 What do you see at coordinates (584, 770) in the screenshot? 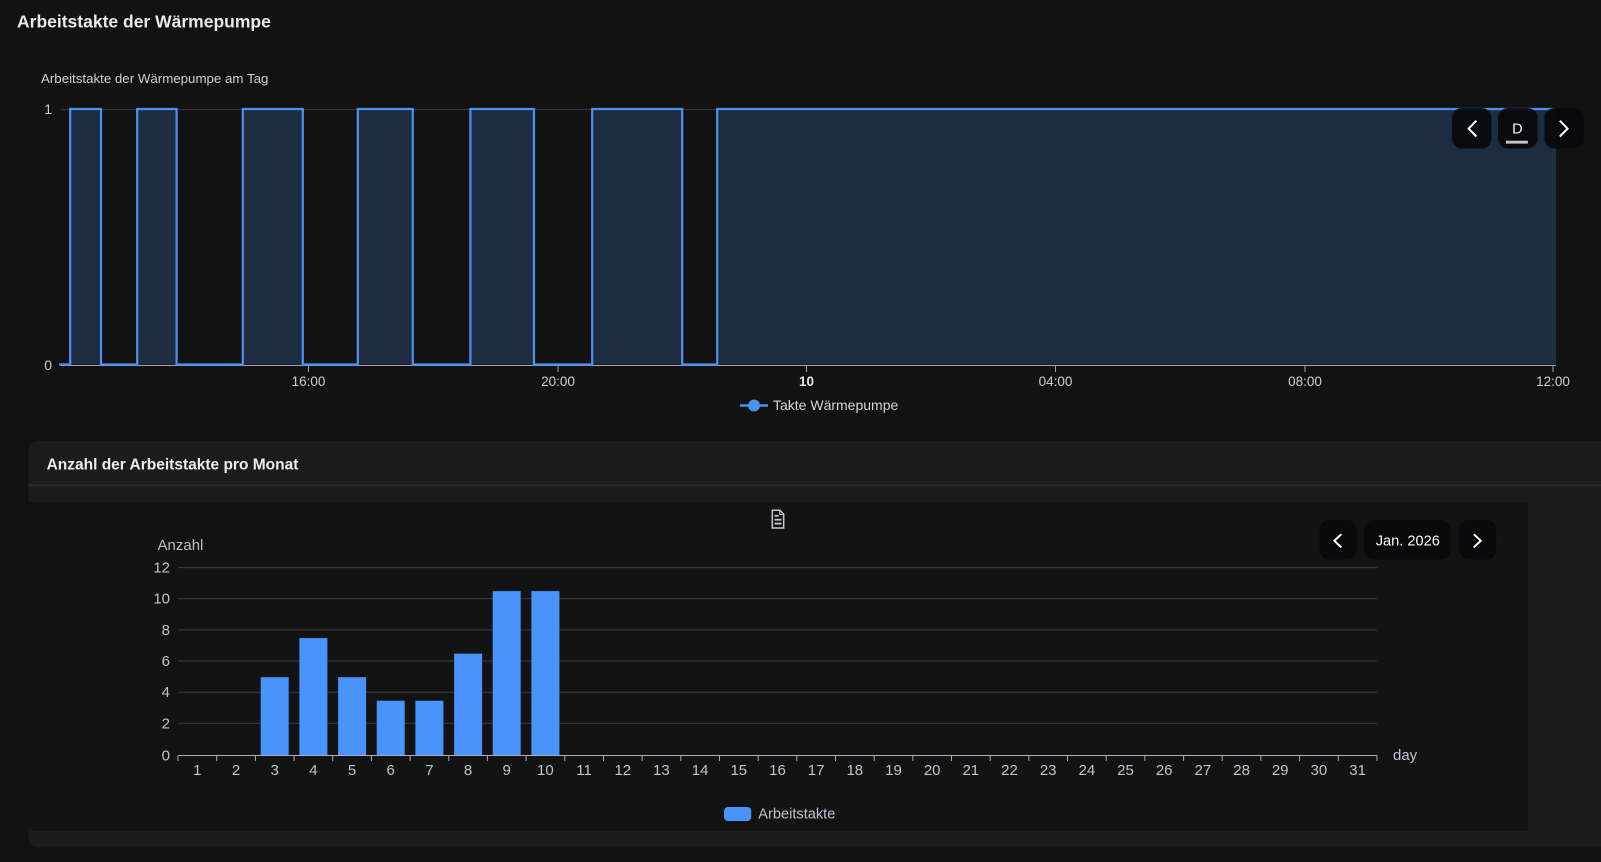
I see `svg-text: 11` at bounding box center [584, 770].